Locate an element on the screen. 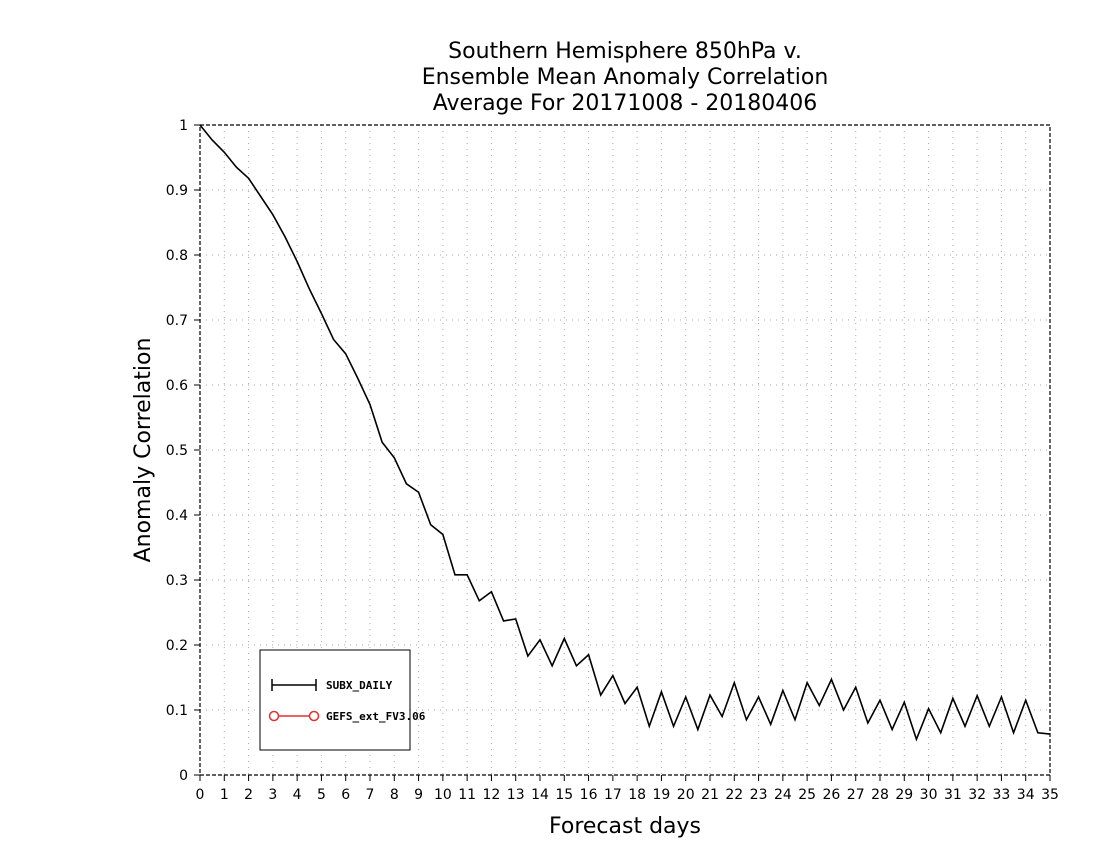 Image resolution: width=1100 pixels, height=850 pixels. y-tick-label: 0.5 is located at coordinates (177, 451).